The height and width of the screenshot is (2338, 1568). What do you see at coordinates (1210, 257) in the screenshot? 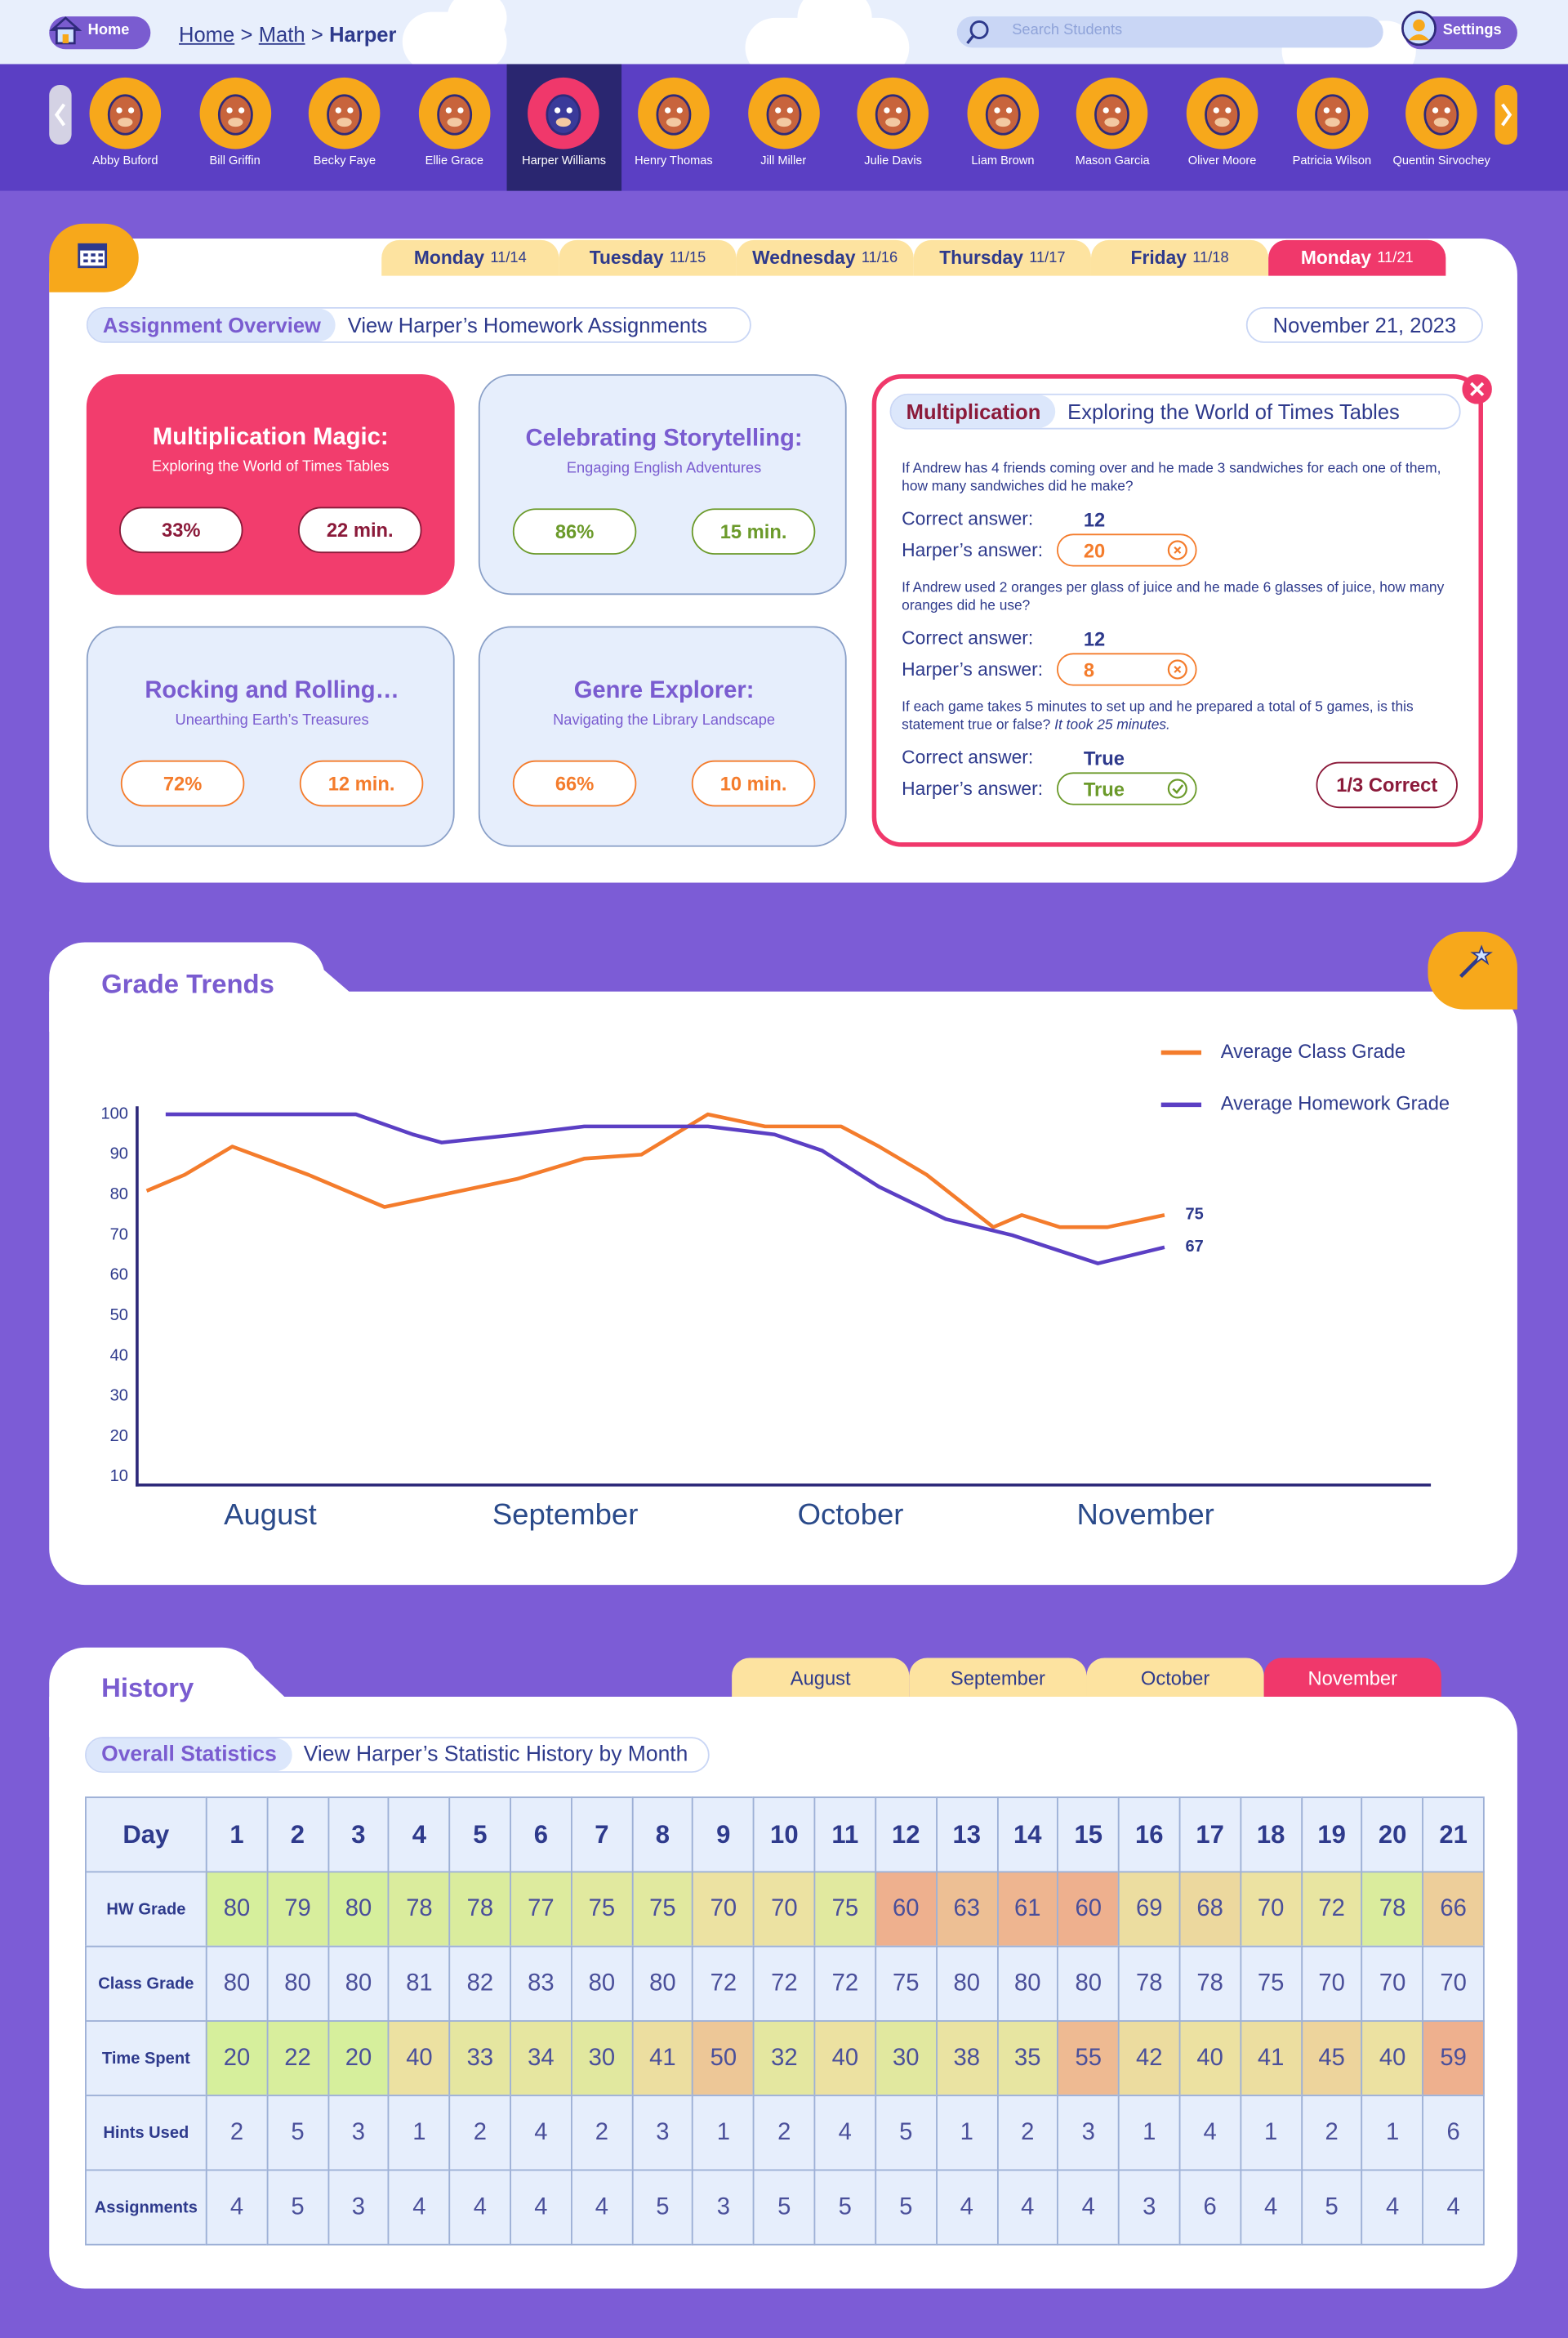
I see `day-date: 11/18` at bounding box center [1210, 257].